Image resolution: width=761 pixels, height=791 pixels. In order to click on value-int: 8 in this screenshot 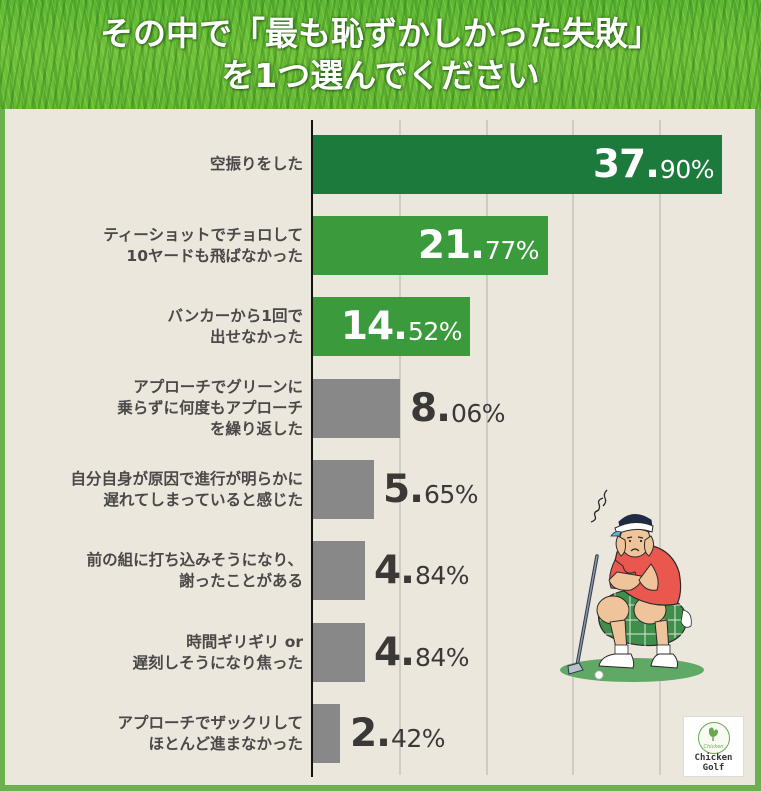, I will do `click(423, 408)`.